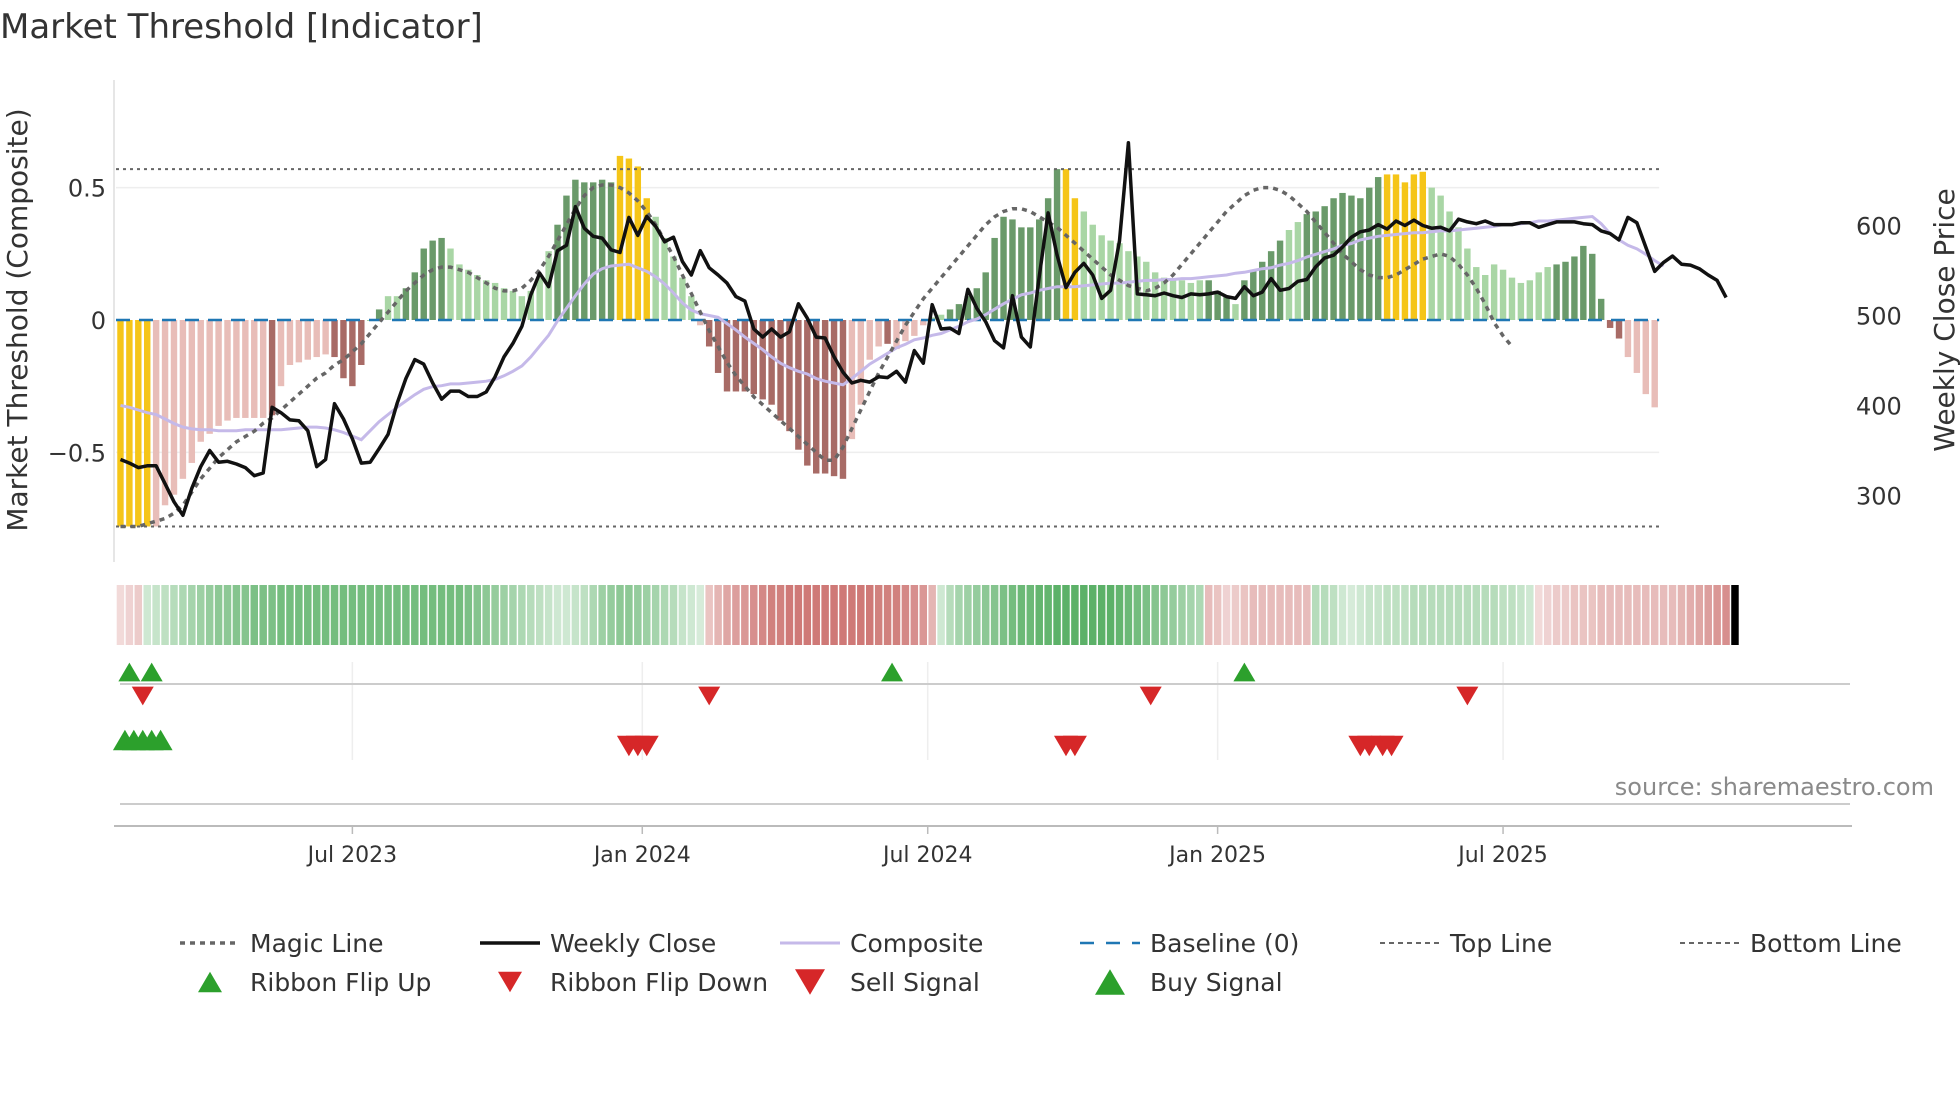 Image resolution: width=1960 pixels, height=1102 pixels. What do you see at coordinates (77, 453) in the screenshot?
I see `y-tick-label: −0.5` at bounding box center [77, 453].